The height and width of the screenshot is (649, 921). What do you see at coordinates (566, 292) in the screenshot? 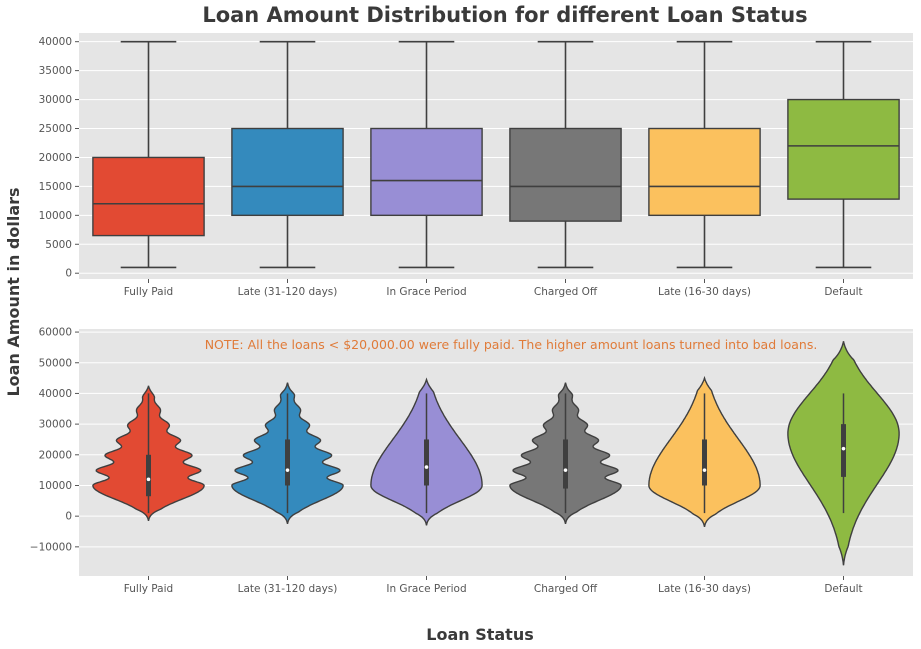
I see `box-x-tick-label: Charged Off` at bounding box center [566, 292].